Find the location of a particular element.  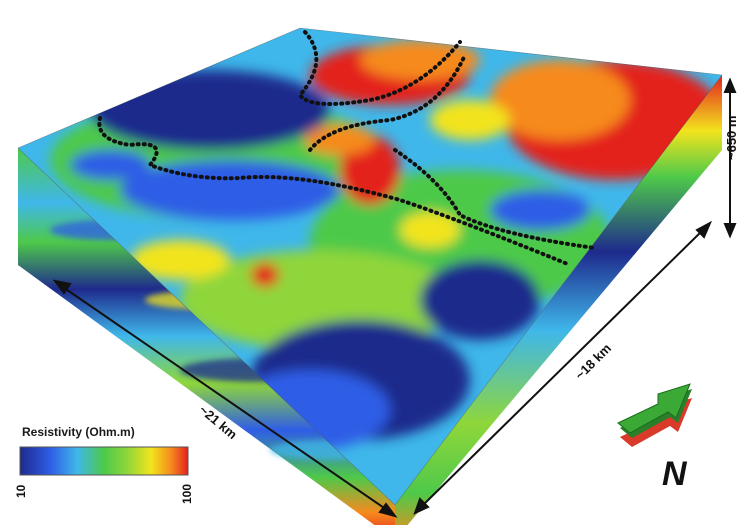

legend-colorbar is located at coordinates (104, 461).